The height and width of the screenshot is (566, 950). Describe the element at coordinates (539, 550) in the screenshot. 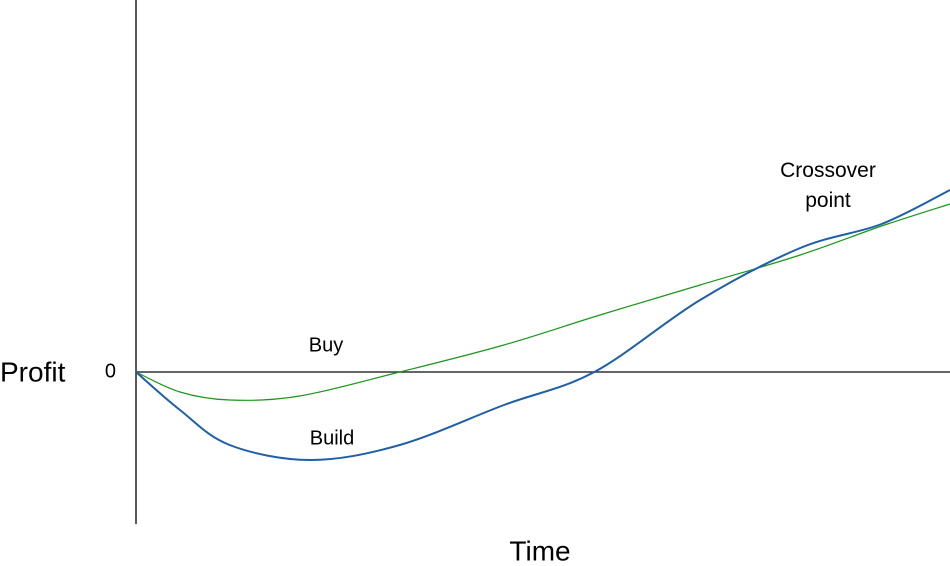

I see `x-axis-label: Time` at that location.